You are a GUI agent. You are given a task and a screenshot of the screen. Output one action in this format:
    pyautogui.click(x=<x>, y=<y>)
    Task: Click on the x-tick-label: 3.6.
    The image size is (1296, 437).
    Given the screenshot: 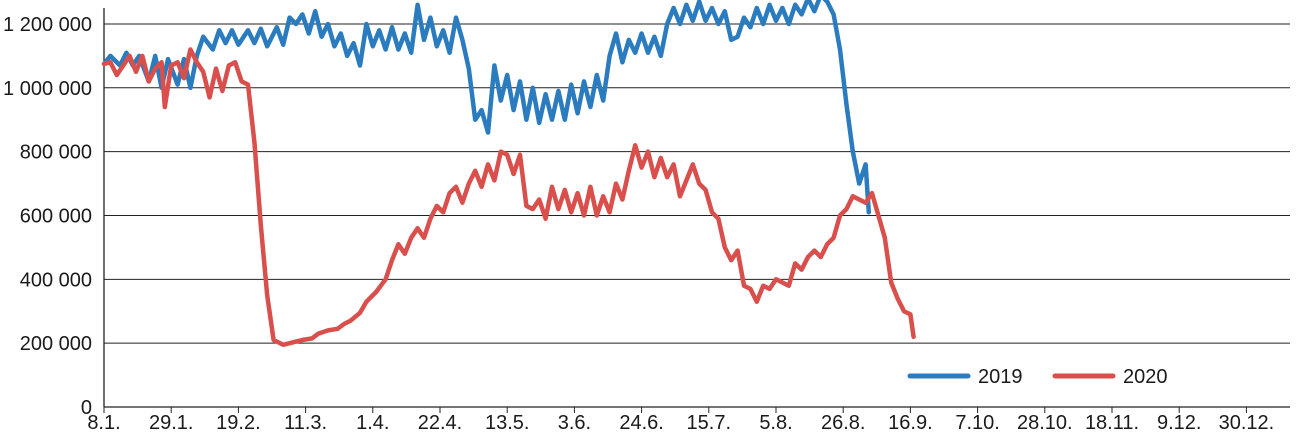 What is the action you would take?
    pyautogui.click(x=574, y=423)
    